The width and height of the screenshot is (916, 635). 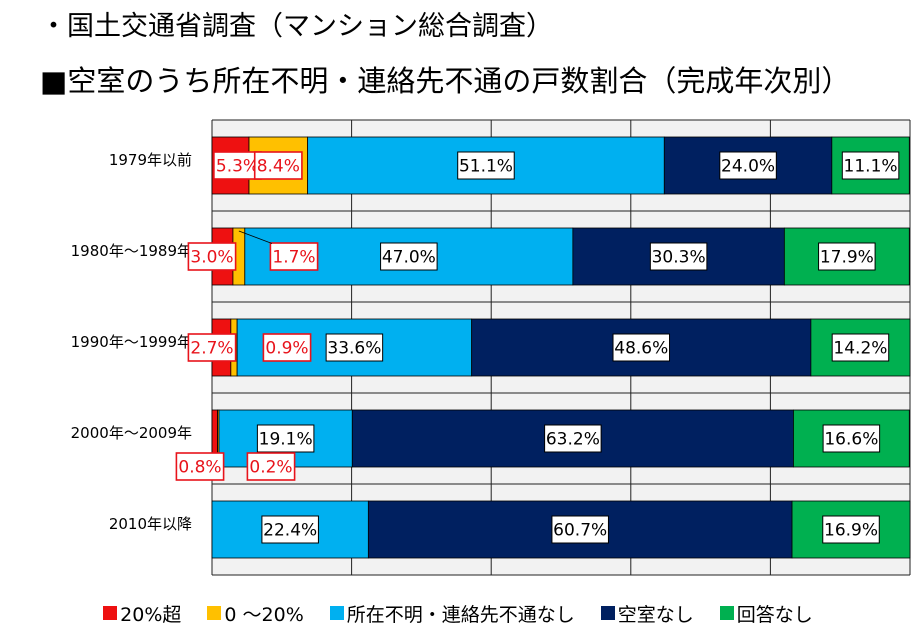 I want to click on data-label: 5.3%, so click(x=237, y=167).